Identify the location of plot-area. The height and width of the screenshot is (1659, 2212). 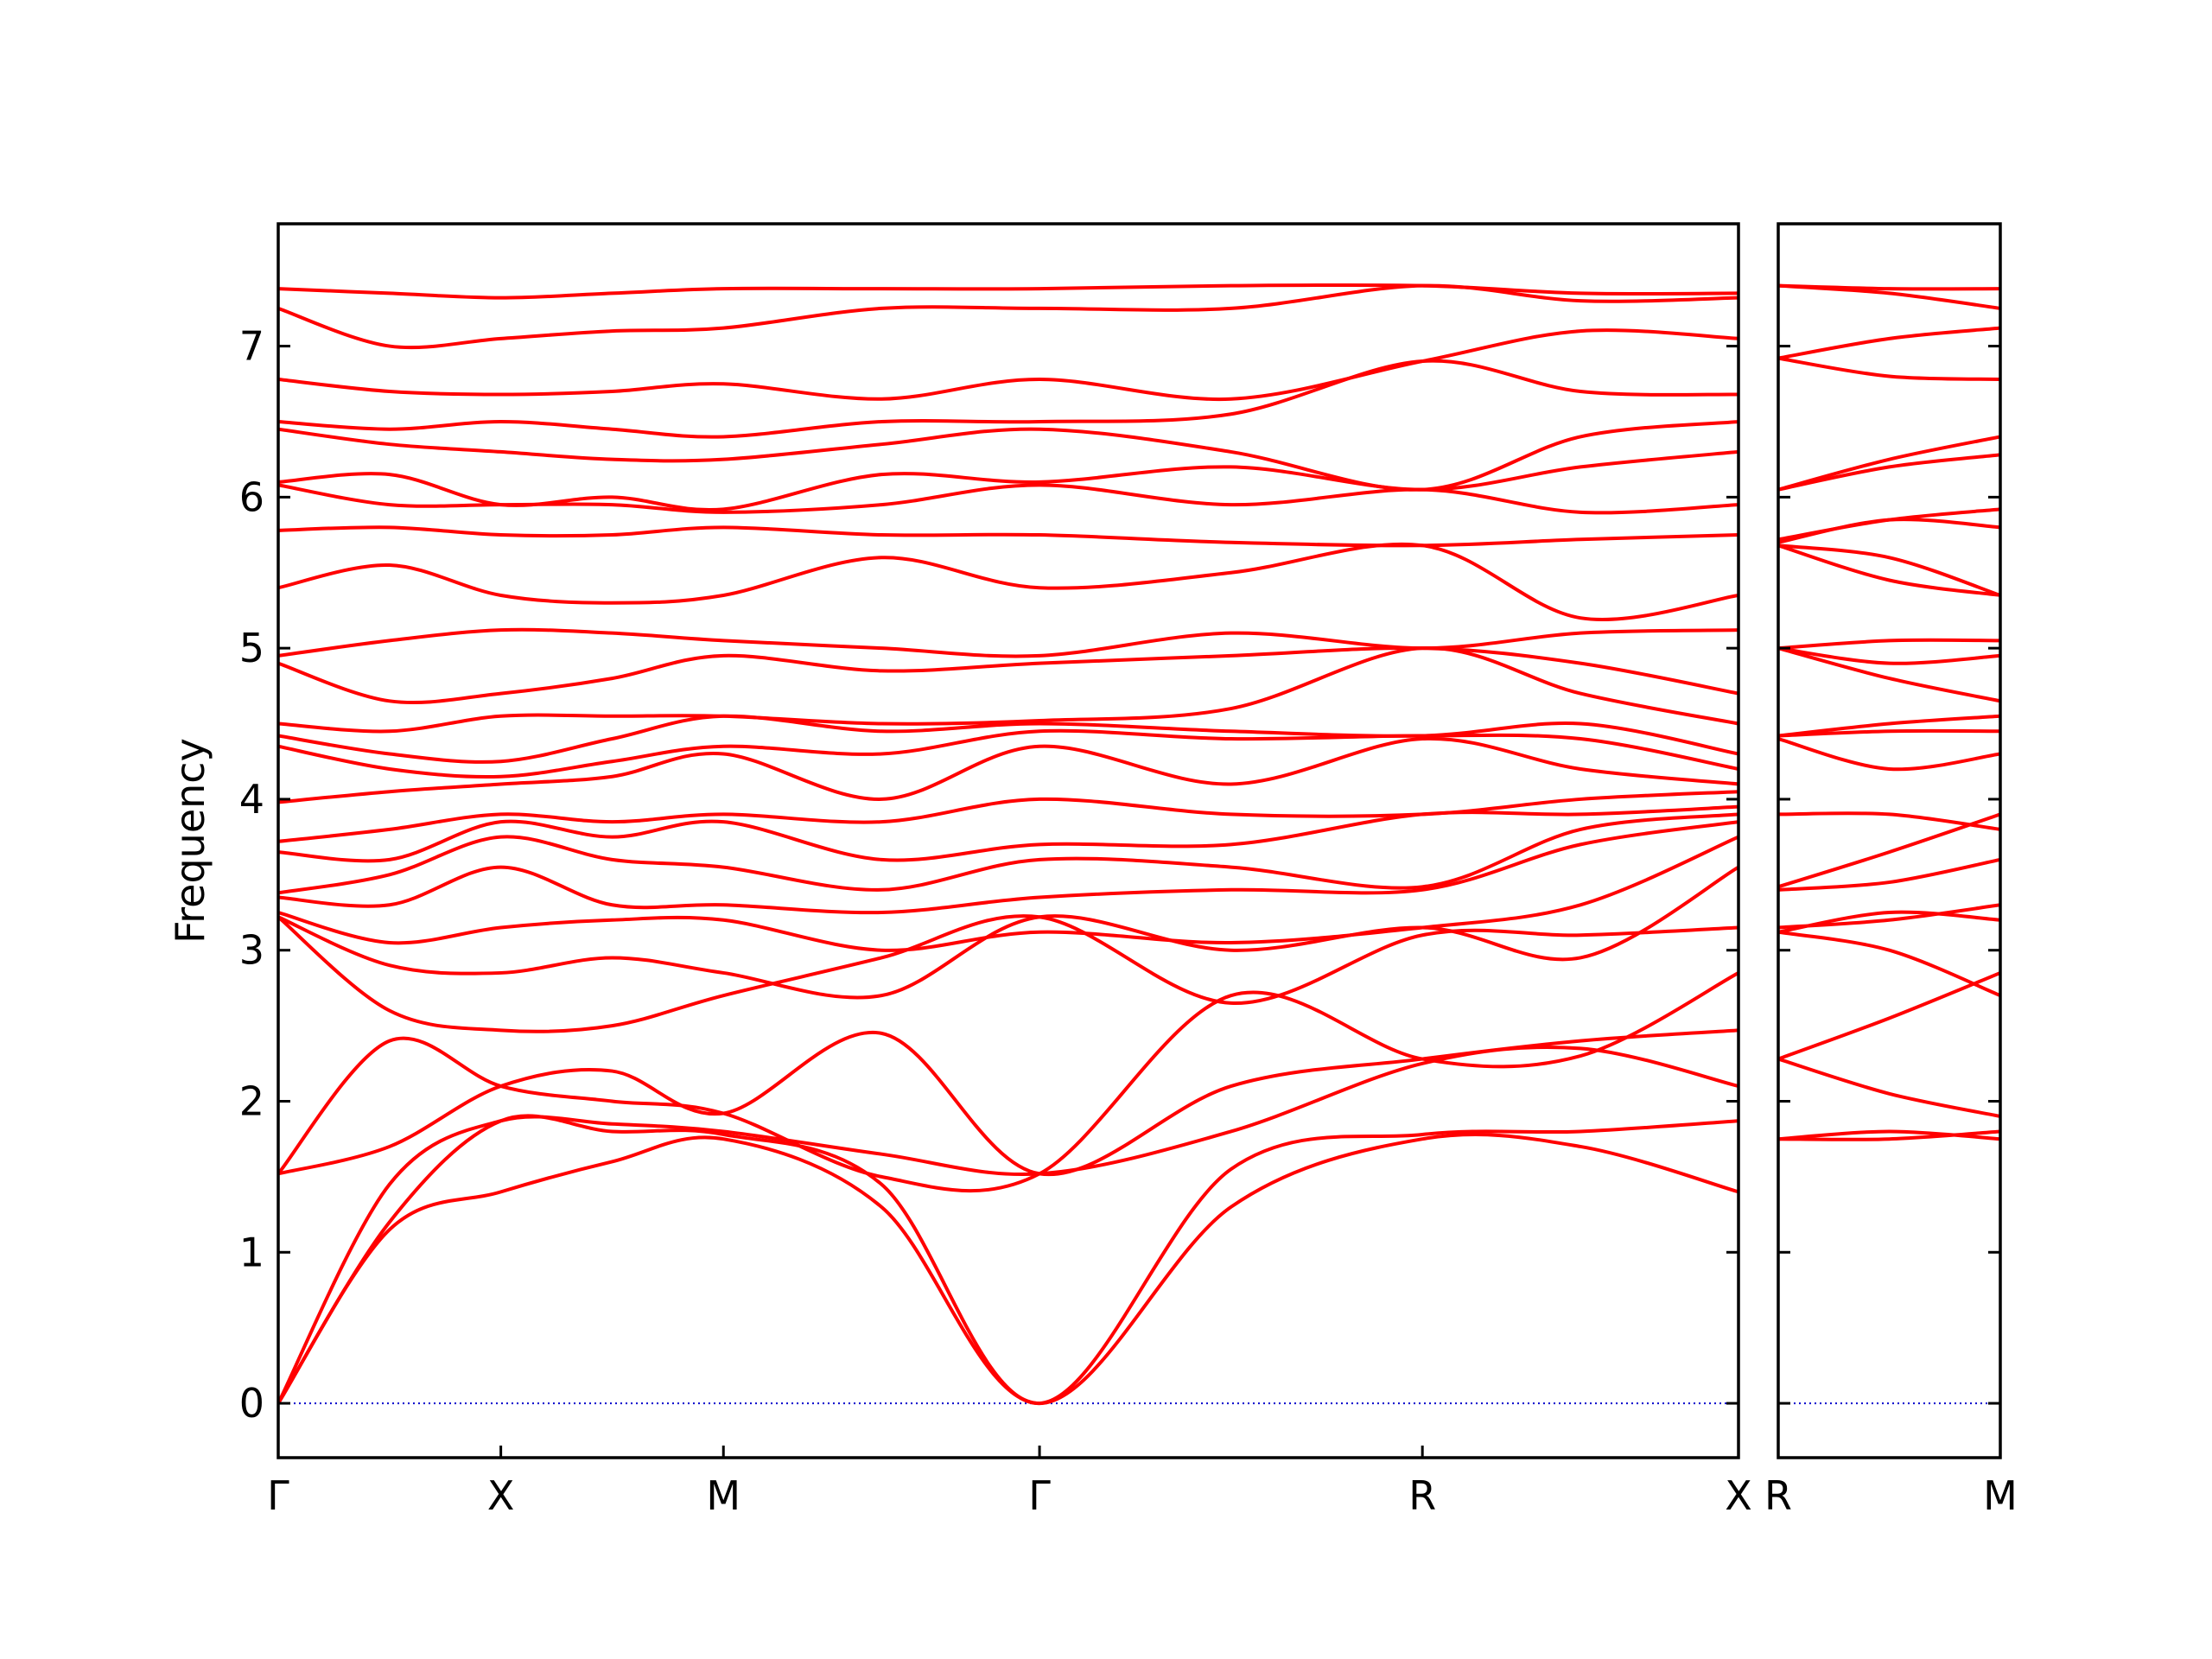
(1889, 844).